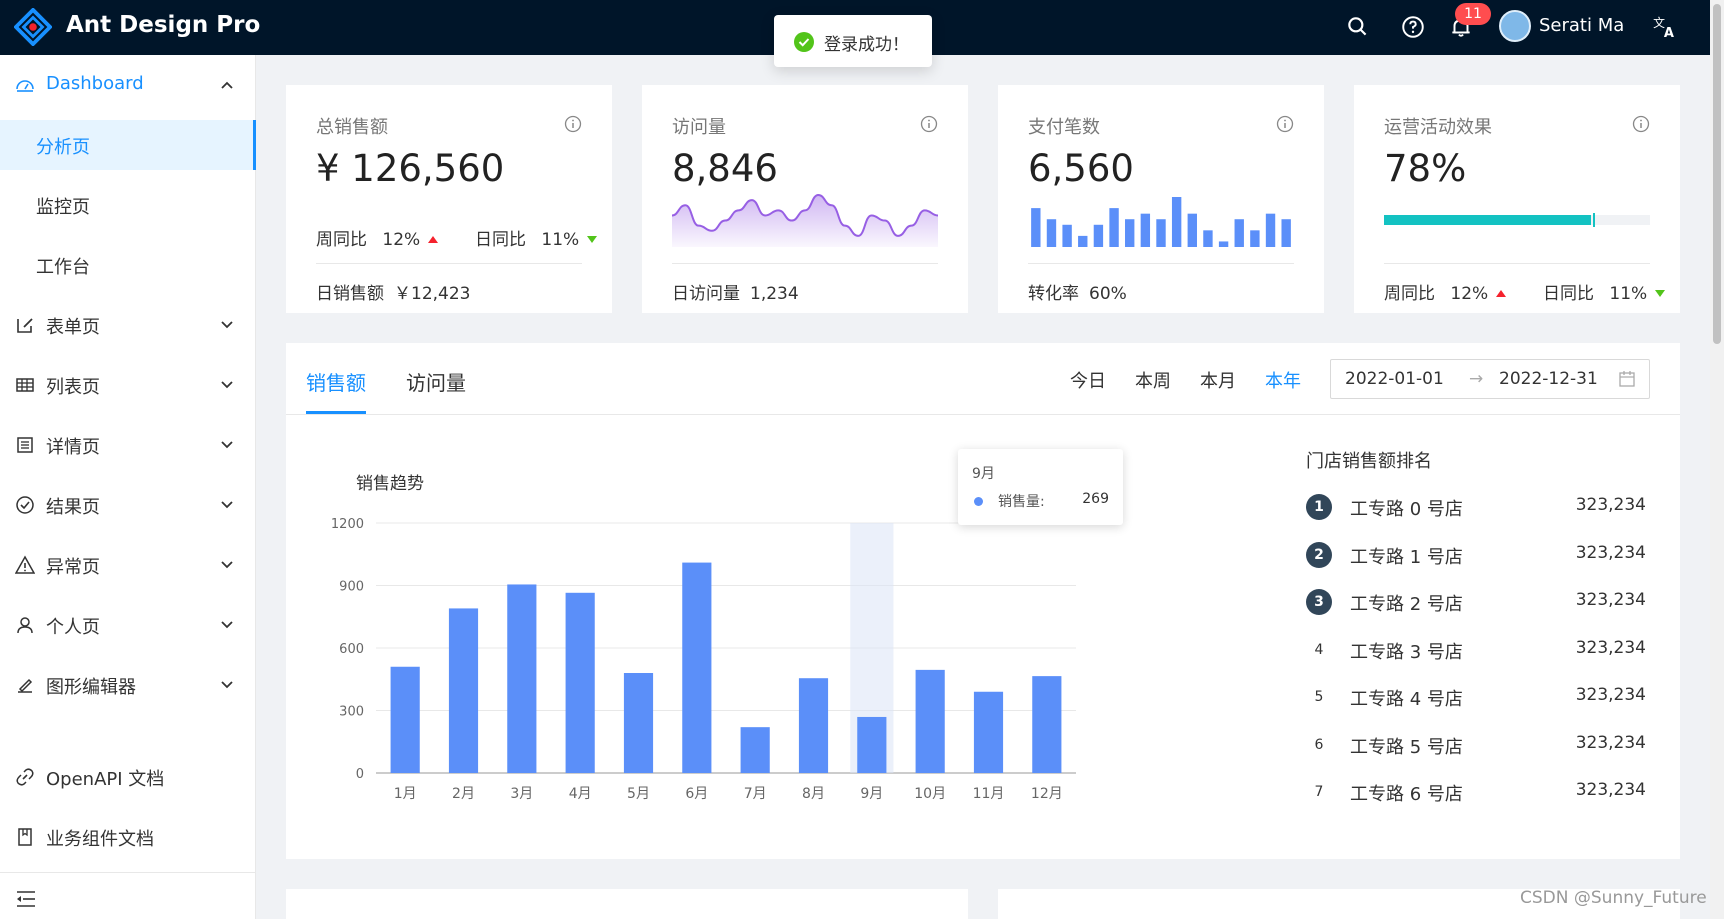  Describe the element at coordinates (697, 667) in the screenshot. I see `bar-6月` at that location.